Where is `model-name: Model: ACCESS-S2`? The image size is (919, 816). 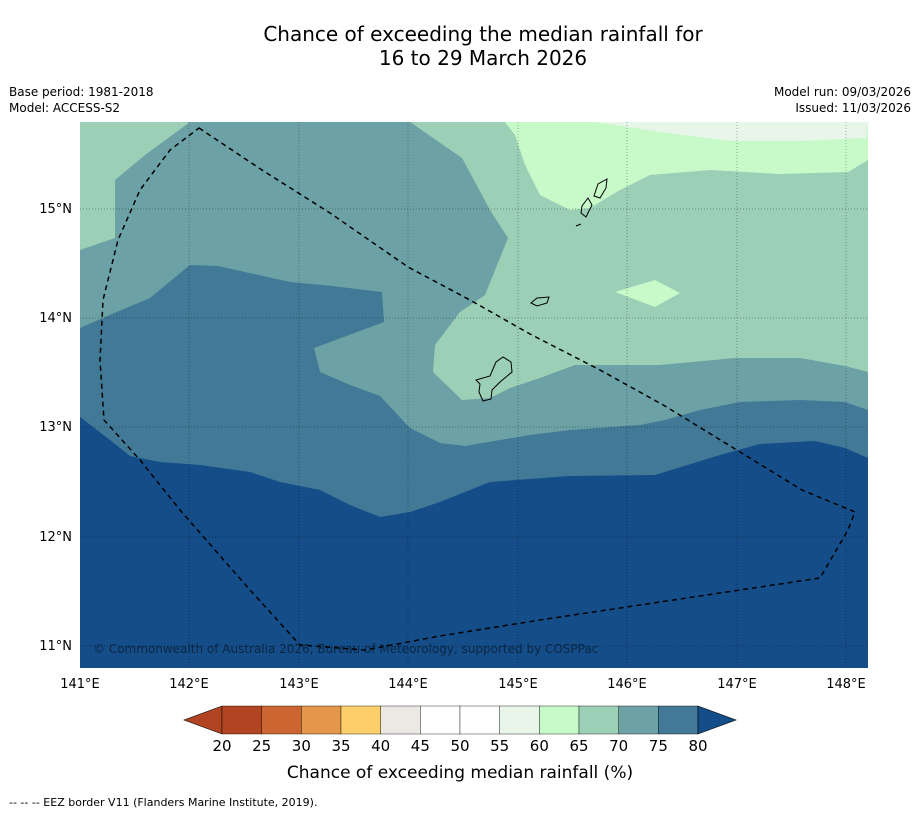
model-name: Model: ACCESS-S2 is located at coordinates (65, 108).